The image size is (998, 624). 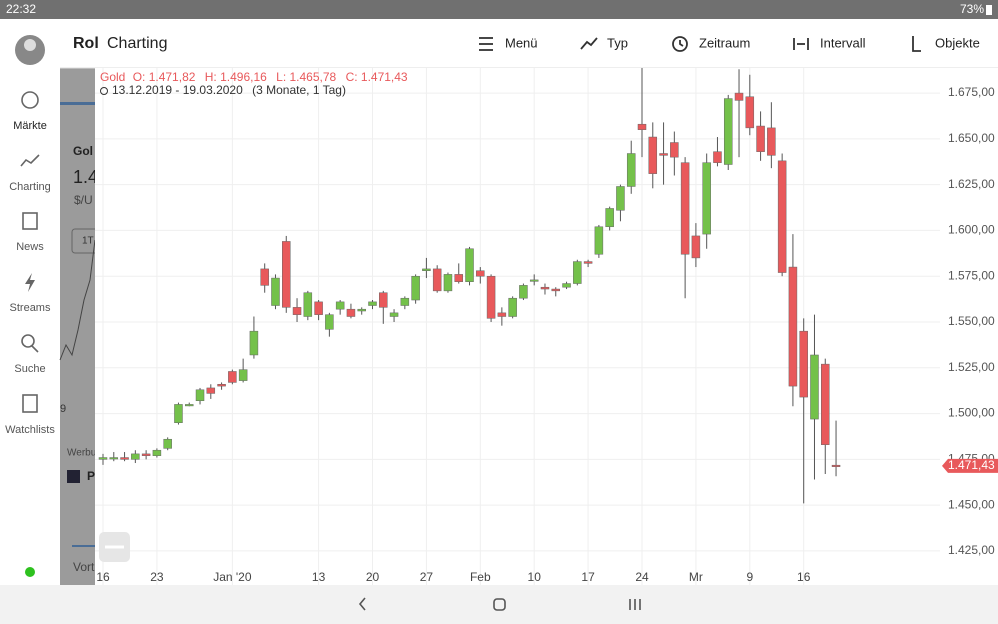 I want to click on x-tick-label: Jan '20, so click(x=232, y=577).